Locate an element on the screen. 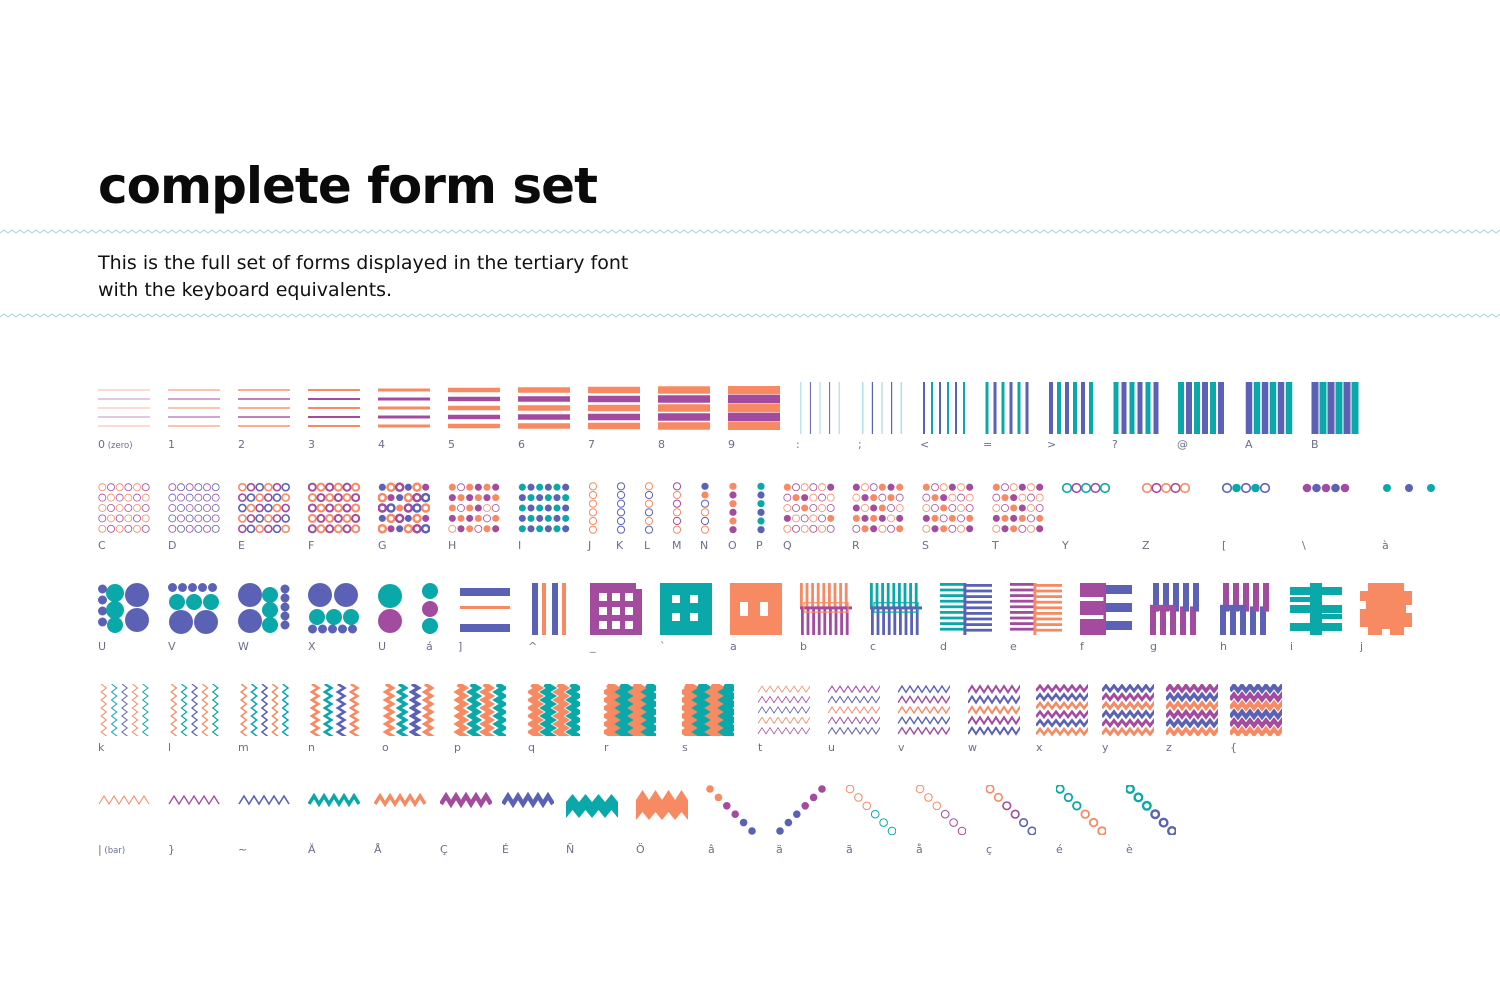 The width and height of the screenshot is (1500, 1000). key-caption: B is located at coordinates (1315, 444).